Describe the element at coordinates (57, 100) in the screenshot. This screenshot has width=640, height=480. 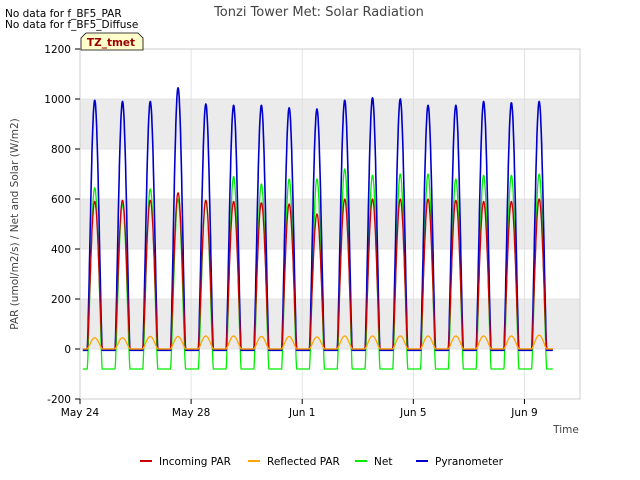
I see `y-tick-label: 1000` at that location.